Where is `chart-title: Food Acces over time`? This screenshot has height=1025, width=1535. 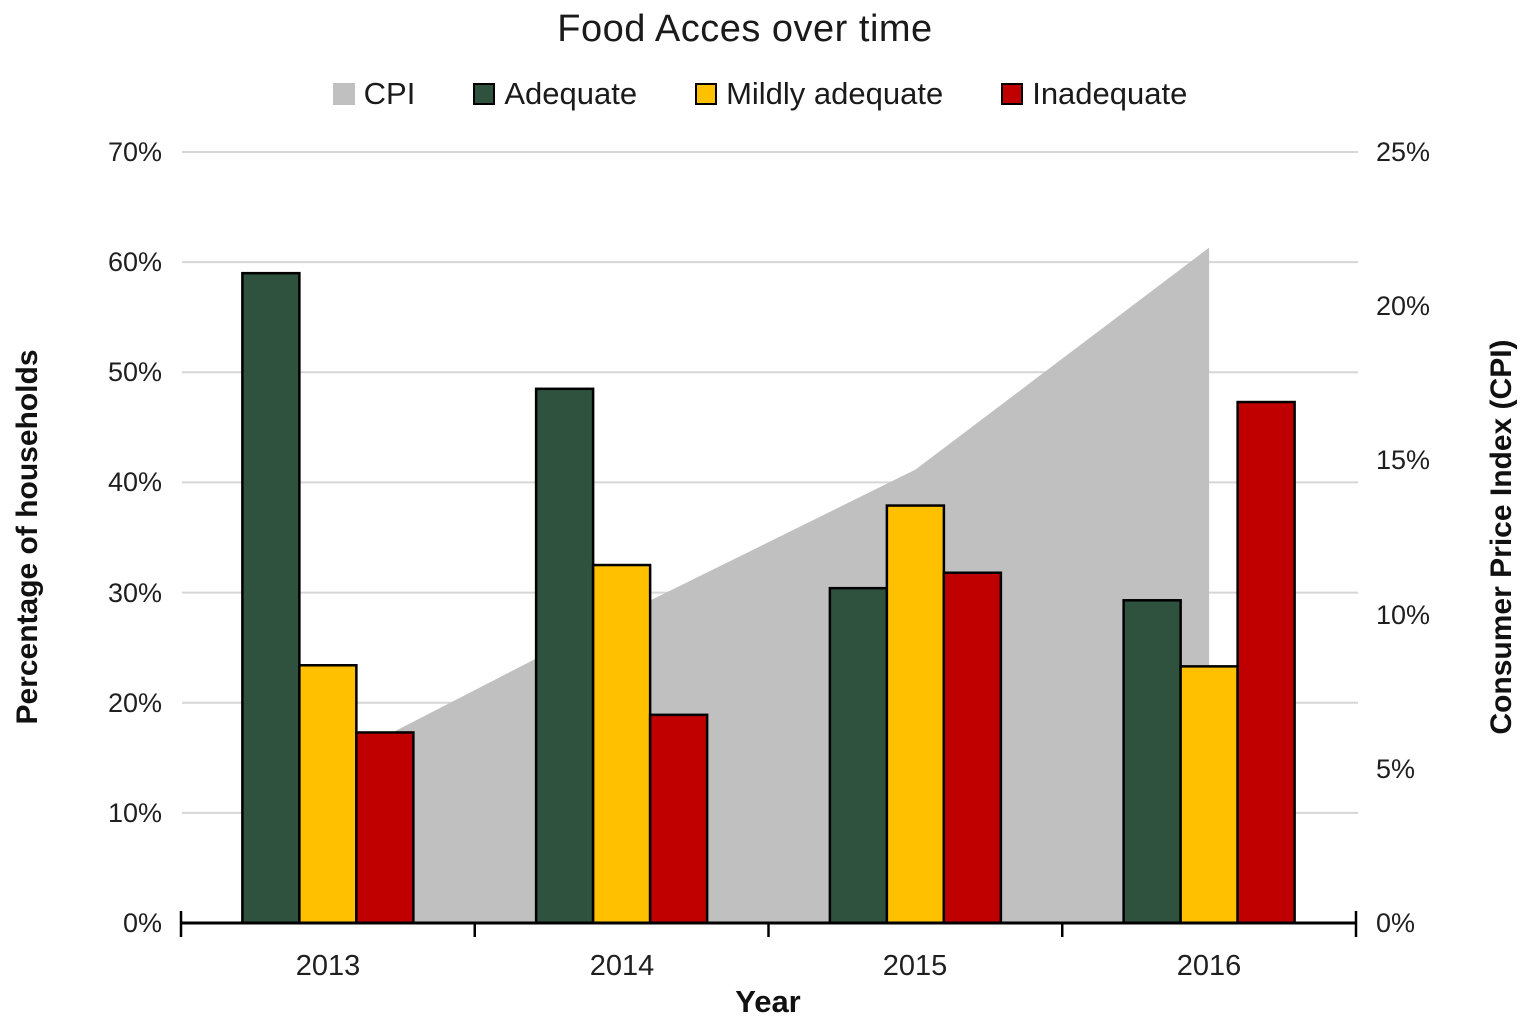
chart-title: Food Acces over time is located at coordinates (745, 29).